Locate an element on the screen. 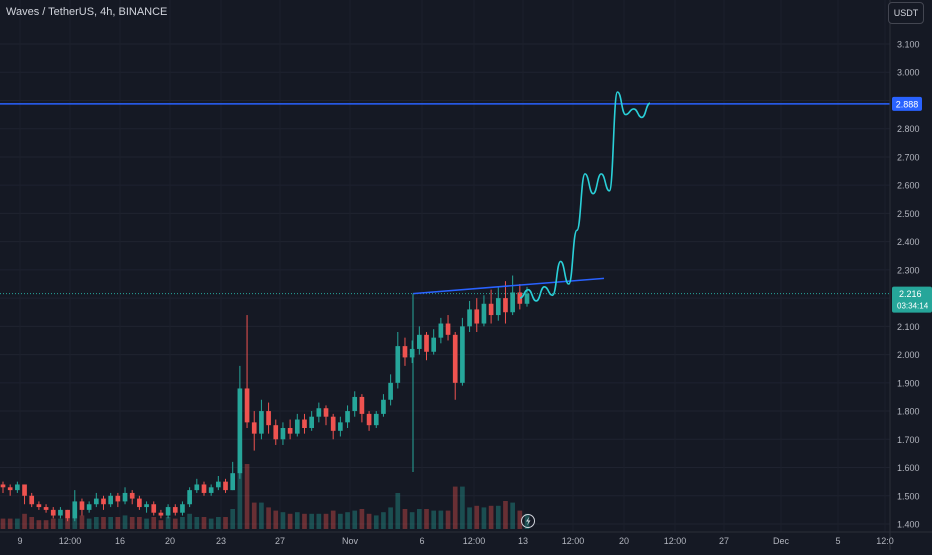 This screenshot has width=932, height=555. trend-line is located at coordinates (508, 286).